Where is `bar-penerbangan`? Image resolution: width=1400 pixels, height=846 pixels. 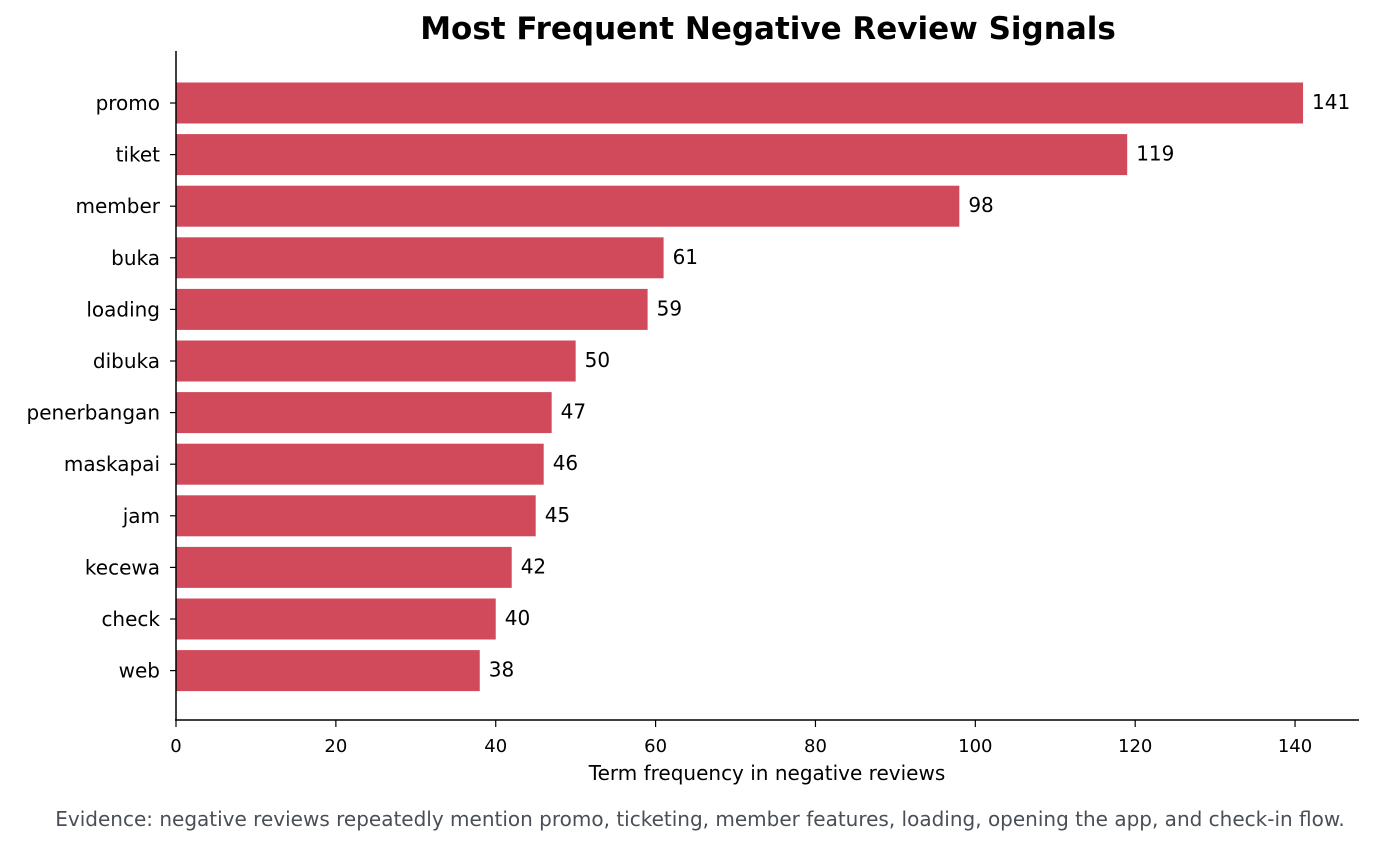
bar-penerbangan is located at coordinates (364, 413).